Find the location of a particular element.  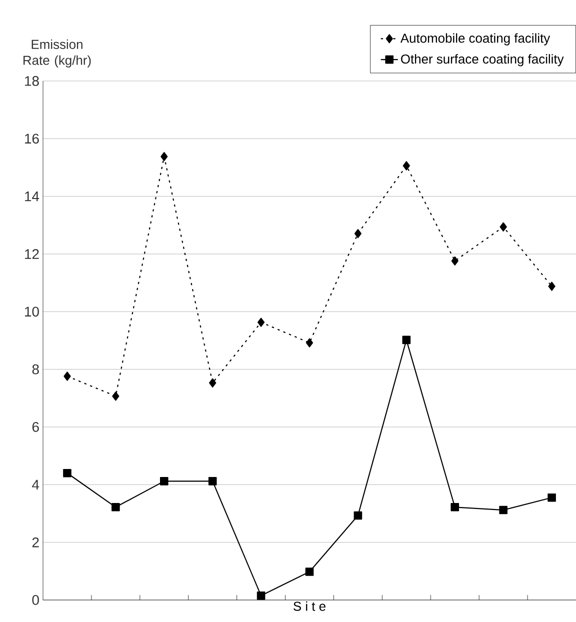

y-tick-label: 4 is located at coordinates (35, 485).